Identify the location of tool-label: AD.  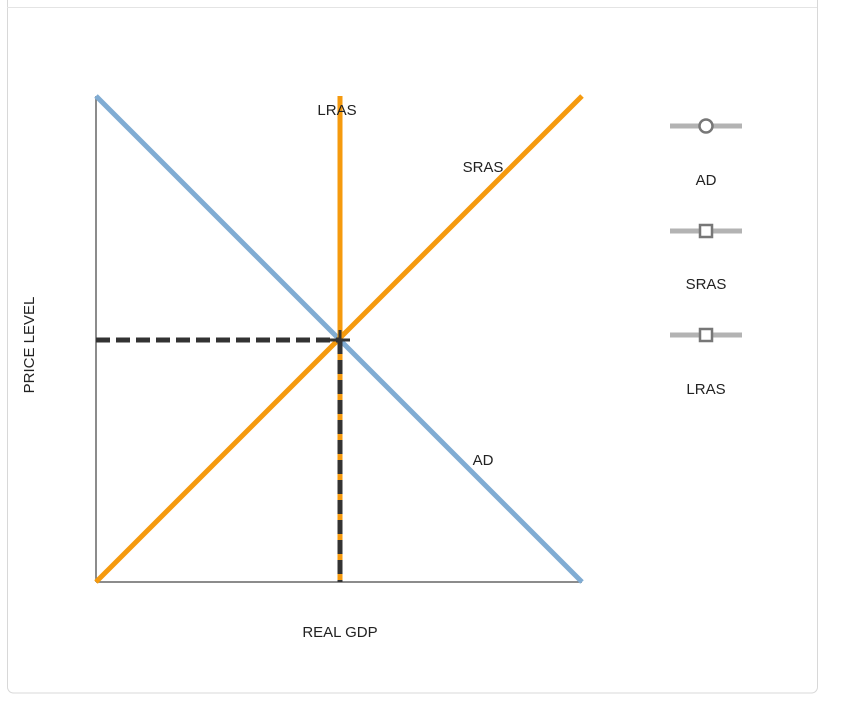
(706, 180).